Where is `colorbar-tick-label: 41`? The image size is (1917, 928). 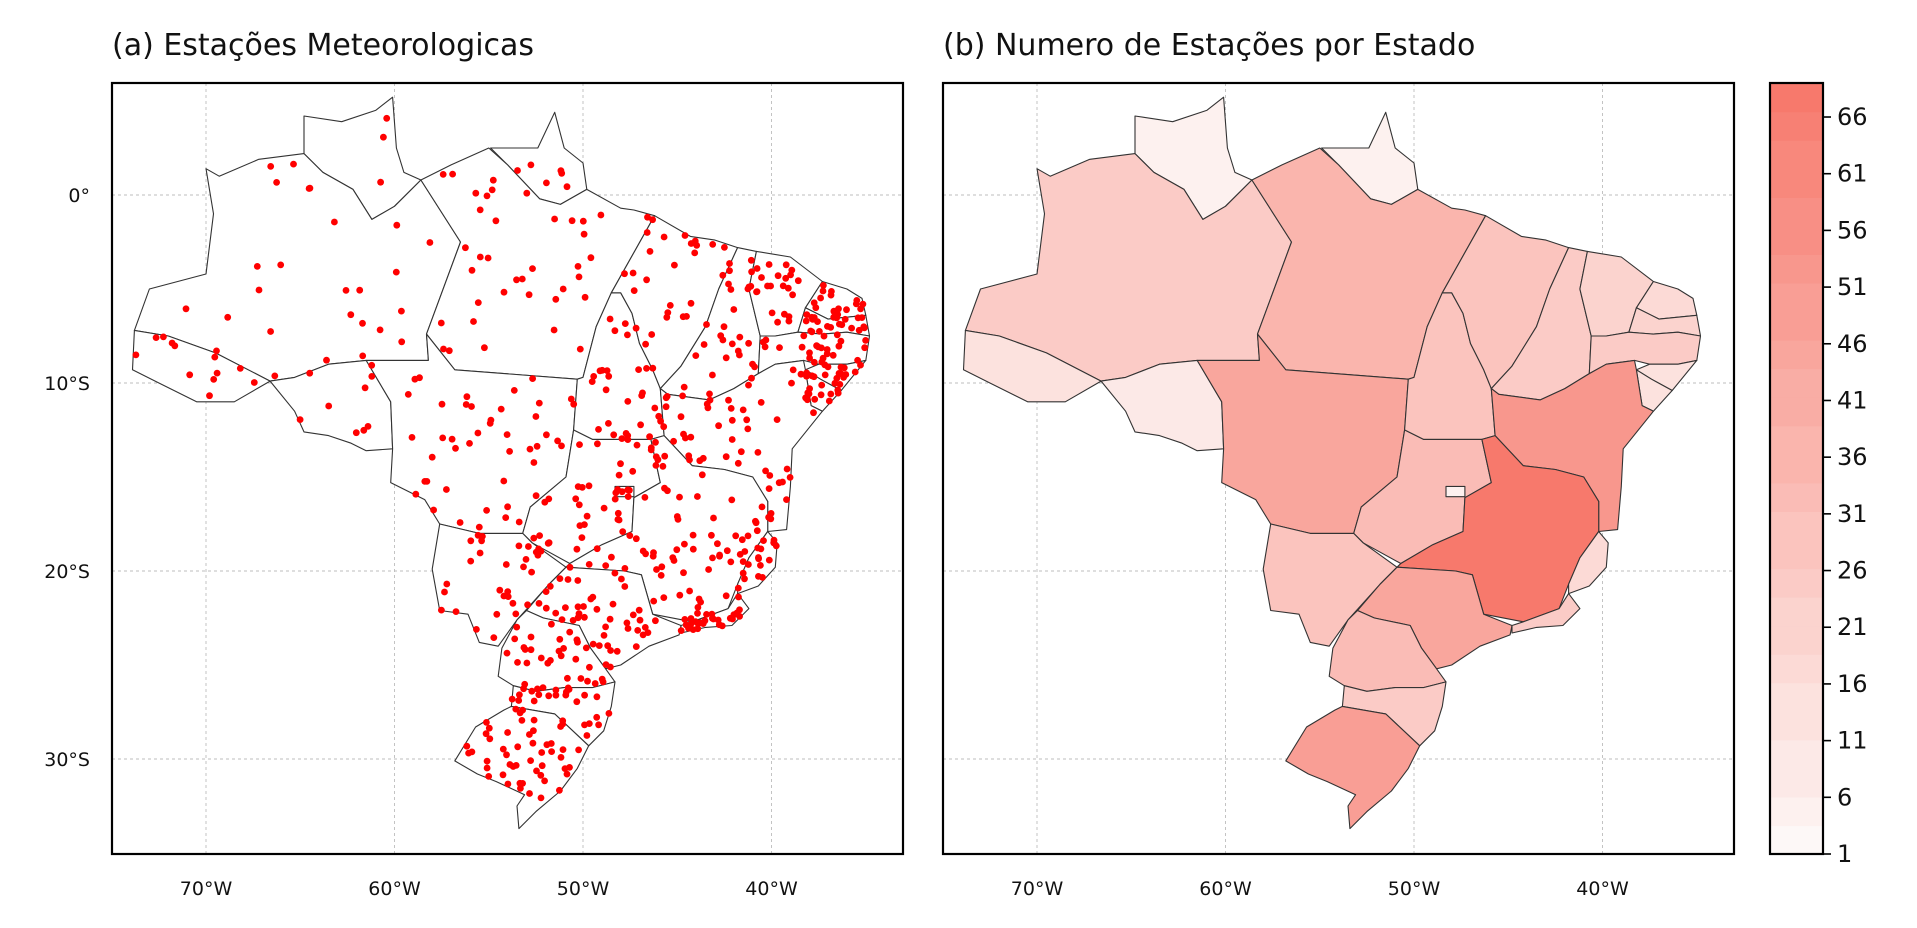 colorbar-tick-label: 41 is located at coordinates (1852, 400).